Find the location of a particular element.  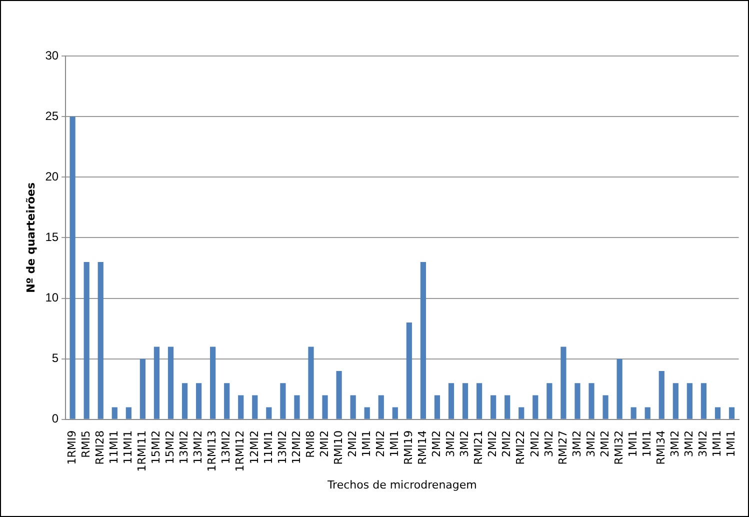

x-tick-label: RMI32 is located at coordinates (619, 447).